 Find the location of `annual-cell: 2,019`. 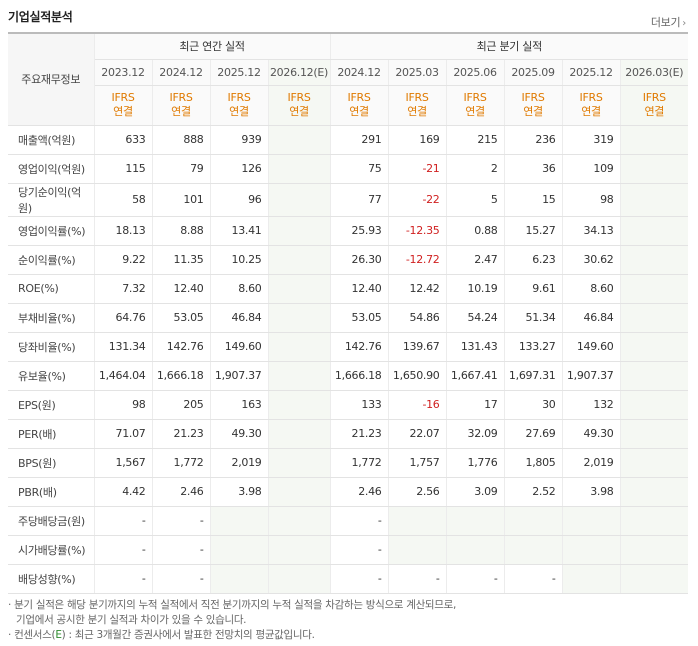

annual-cell: 2,019 is located at coordinates (239, 463).